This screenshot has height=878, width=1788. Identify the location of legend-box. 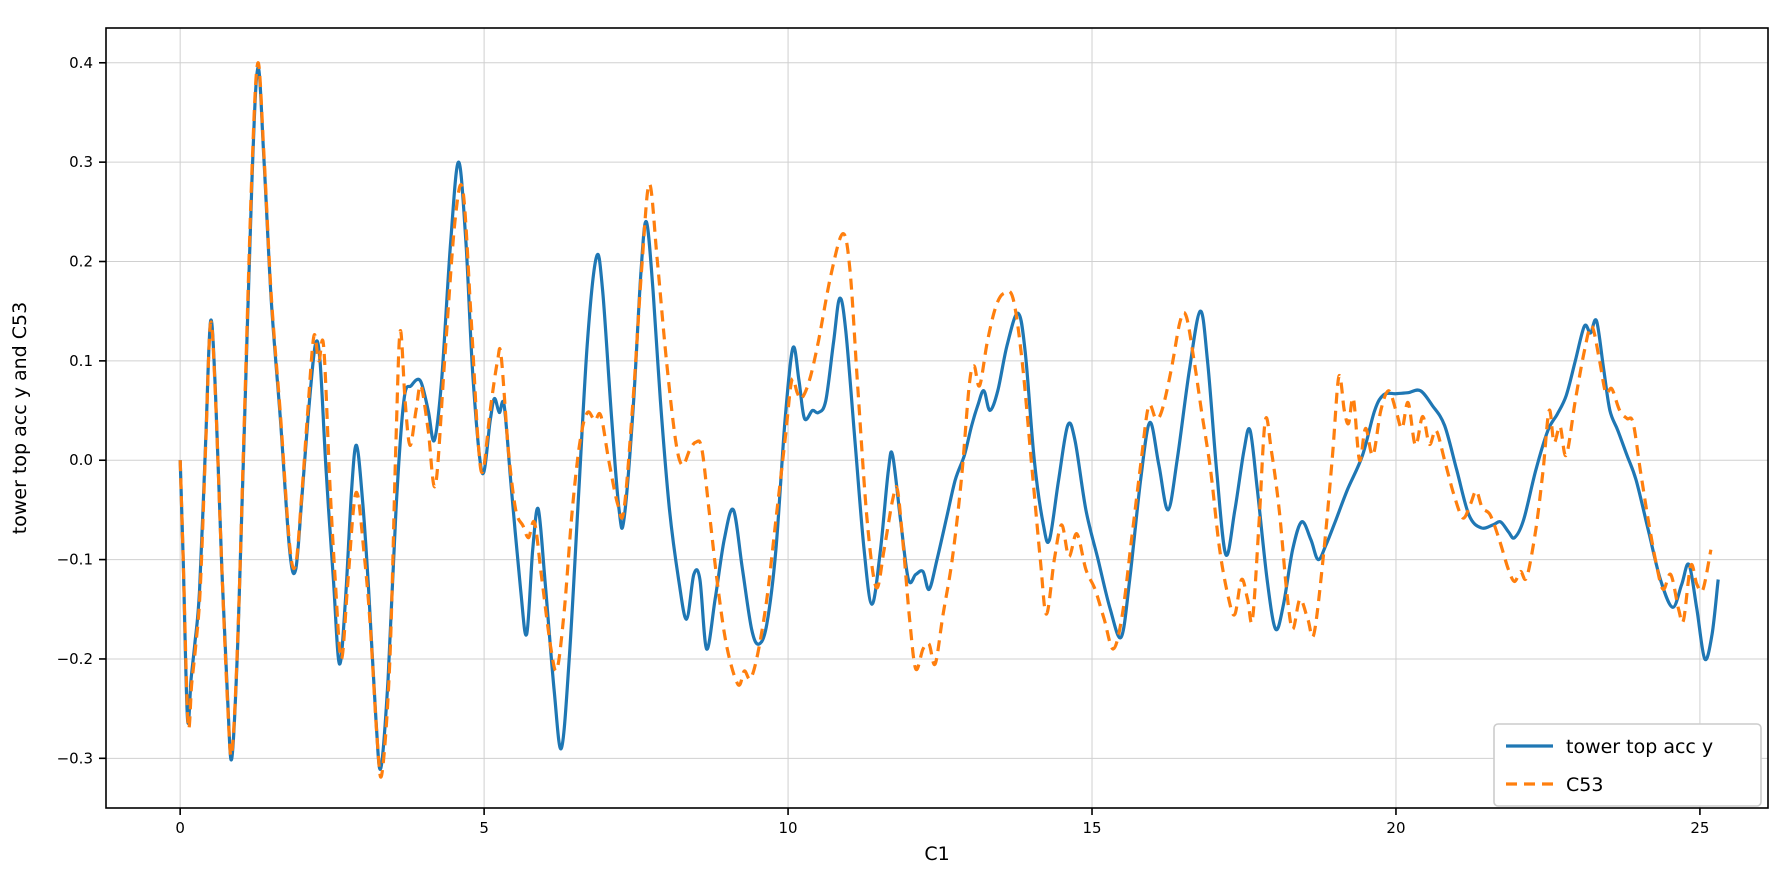
(1627, 765).